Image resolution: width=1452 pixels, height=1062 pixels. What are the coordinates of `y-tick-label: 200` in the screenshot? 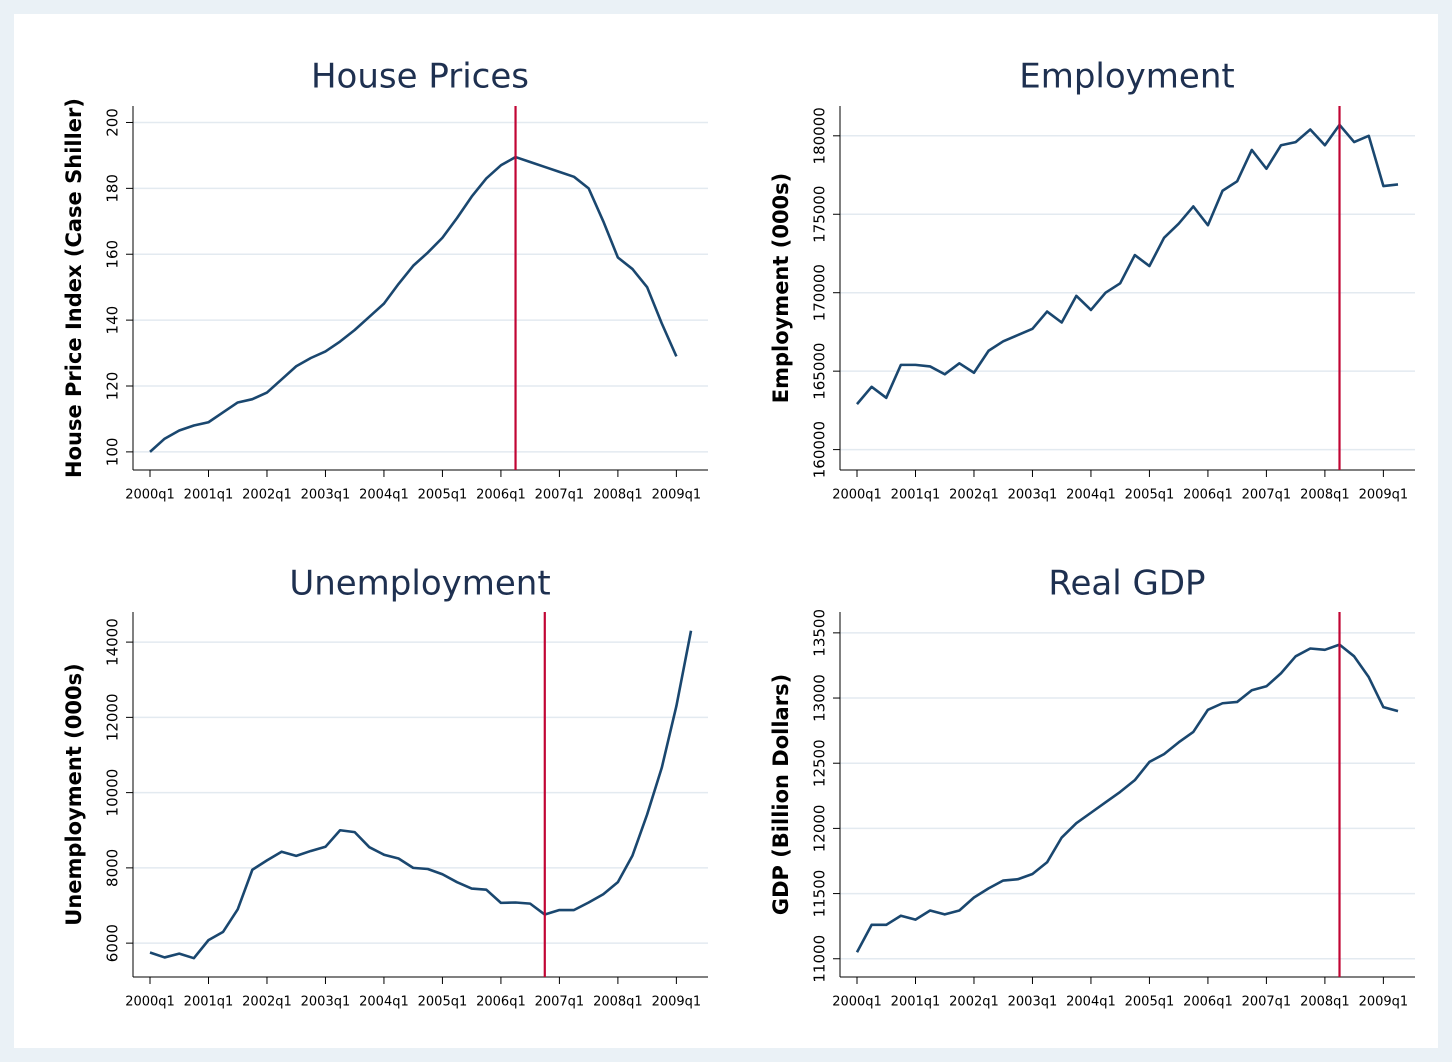 It's located at (113, 122).